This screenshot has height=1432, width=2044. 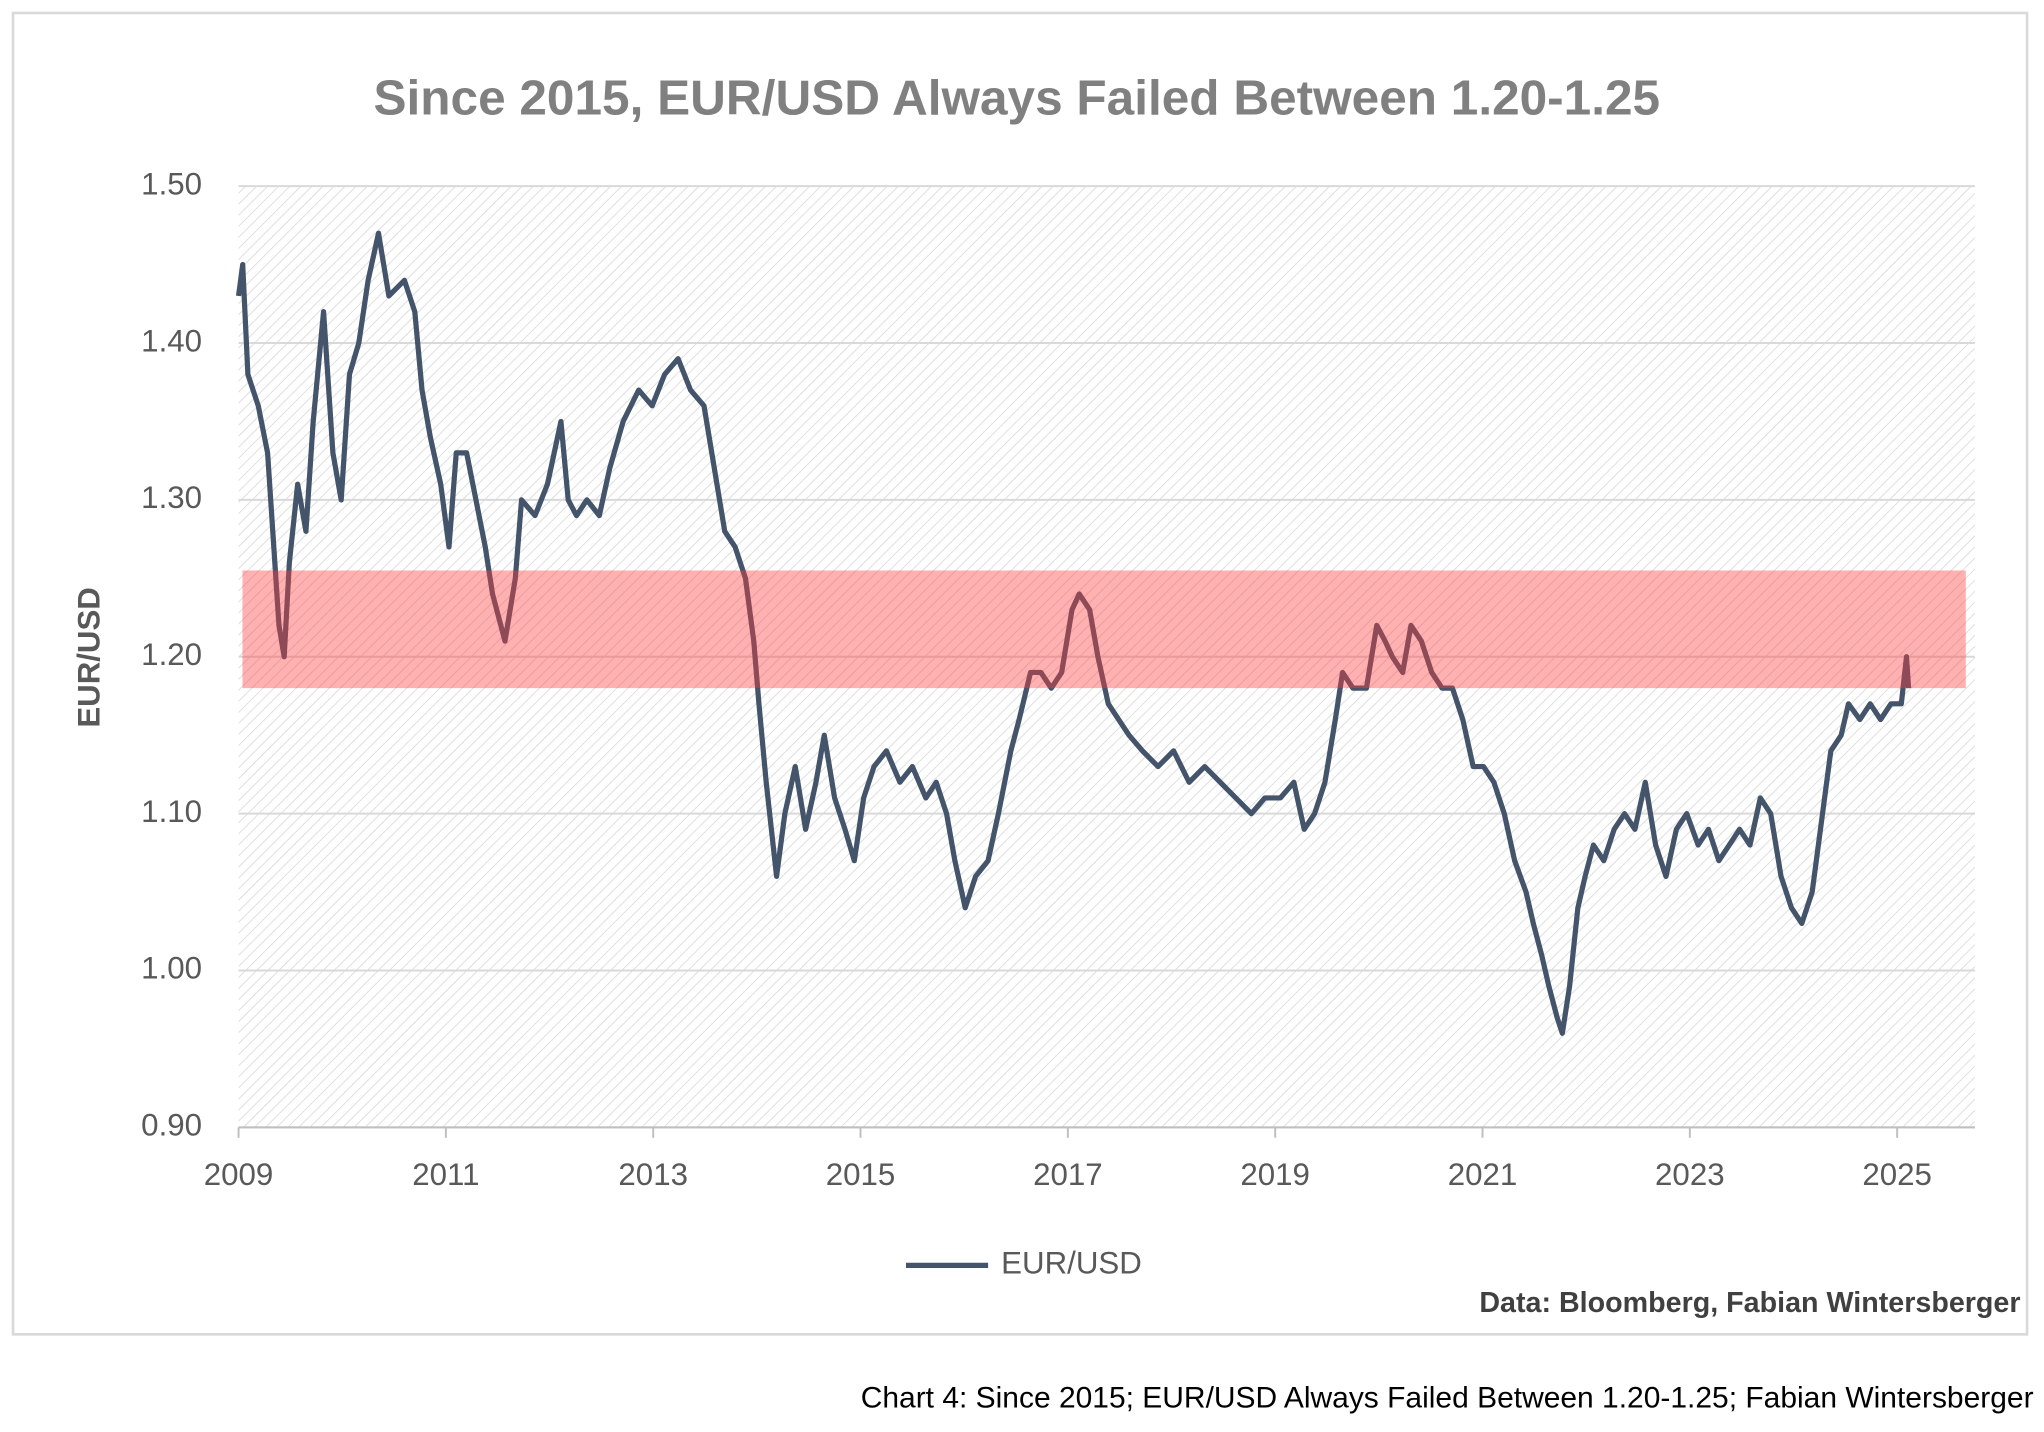 I want to click on y-tick-label: 0.90, so click(x=171, y=1125).